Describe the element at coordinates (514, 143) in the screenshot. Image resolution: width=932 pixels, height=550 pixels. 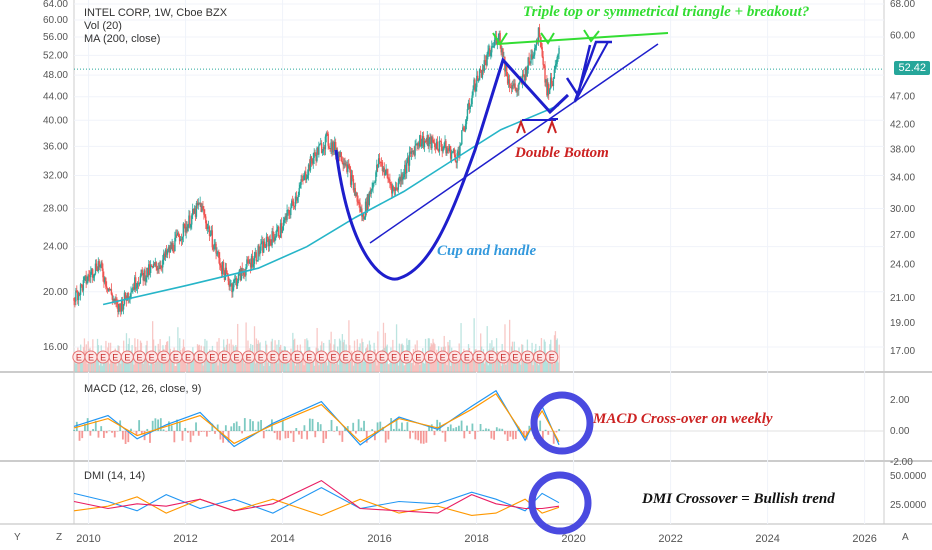
I see `support-trendline` at that location.